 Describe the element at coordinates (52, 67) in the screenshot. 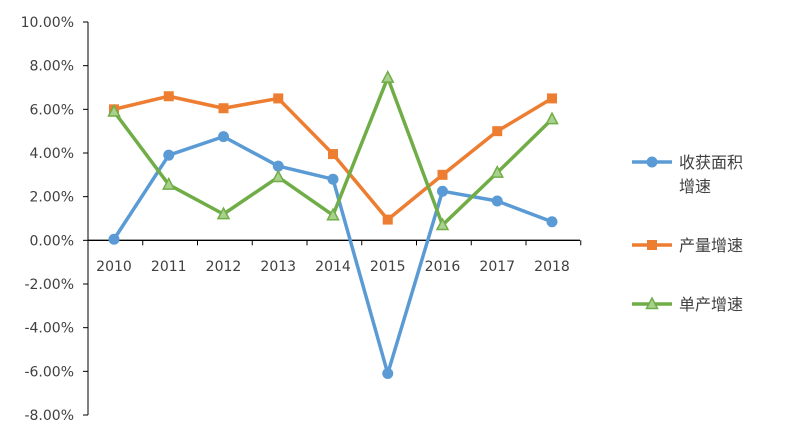

I see `y-tick-label: 8.00%` at that location.